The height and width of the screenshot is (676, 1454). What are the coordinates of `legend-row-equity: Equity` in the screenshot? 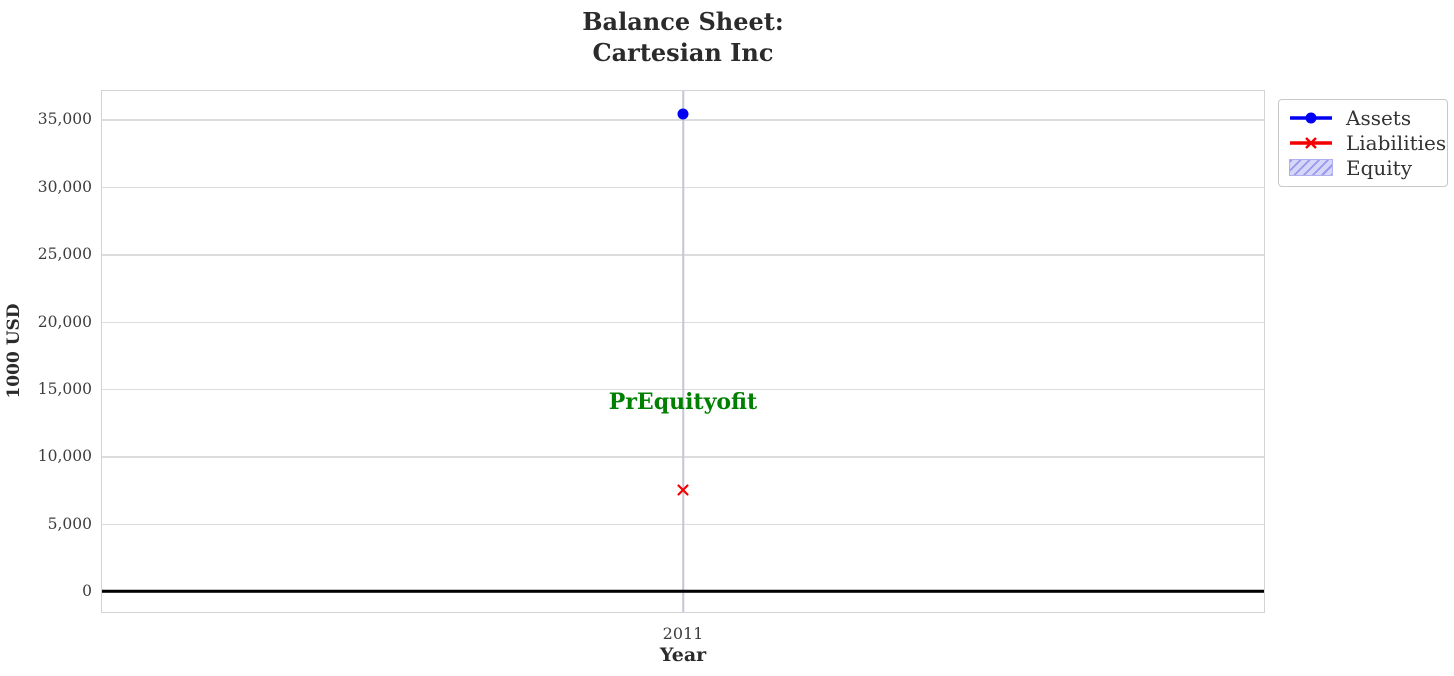 It's located at (1364, 167).